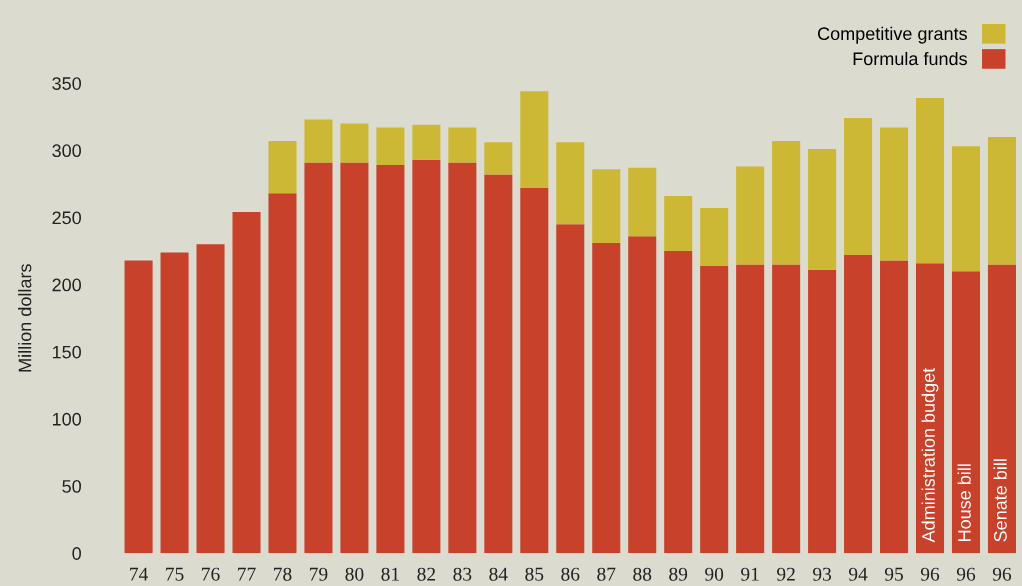 This screenshot has width=1022, height=586. What do you see at coordinates (642, 574) in the screenshot?
I see `x-tick-label: 88` at bounding box center [642, 574].